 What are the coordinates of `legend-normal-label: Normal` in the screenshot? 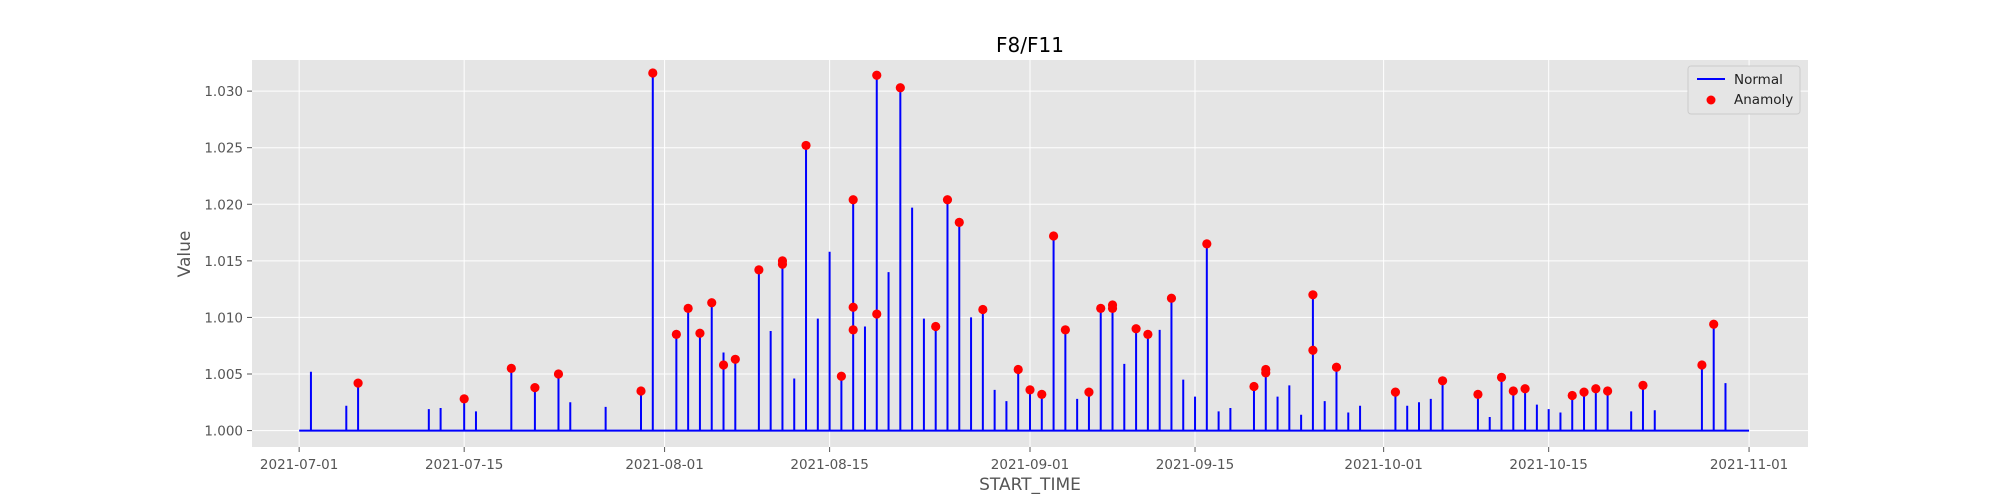 It's located at (1758, 80).